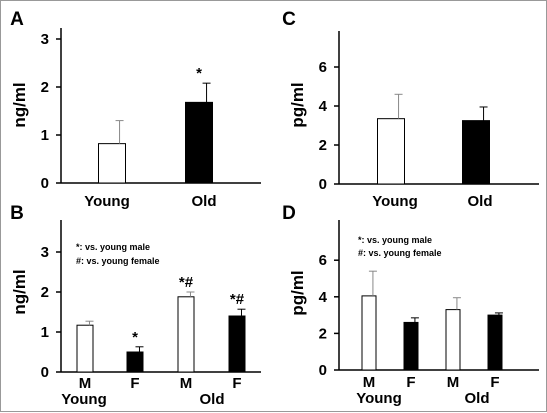  I want to click on panel-letter: A, so click(17, 19).